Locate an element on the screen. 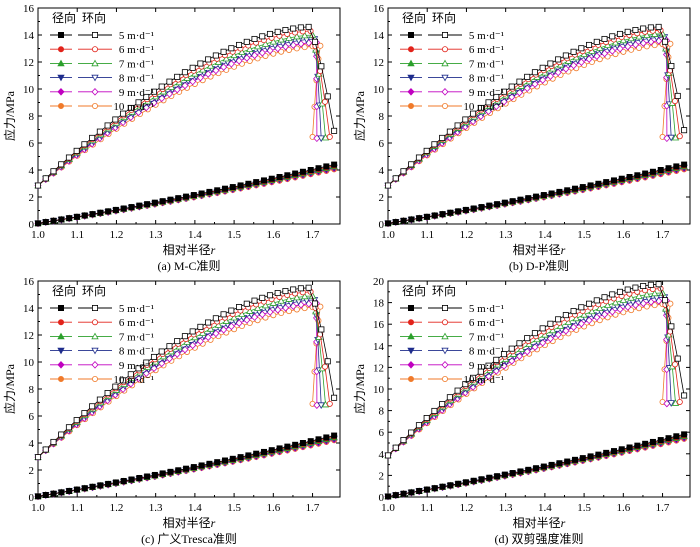 The height and width of the screenshot is (547, 700). legend-entry-label: 7 m·d⁻¹ is located at coordinates (136, 337).